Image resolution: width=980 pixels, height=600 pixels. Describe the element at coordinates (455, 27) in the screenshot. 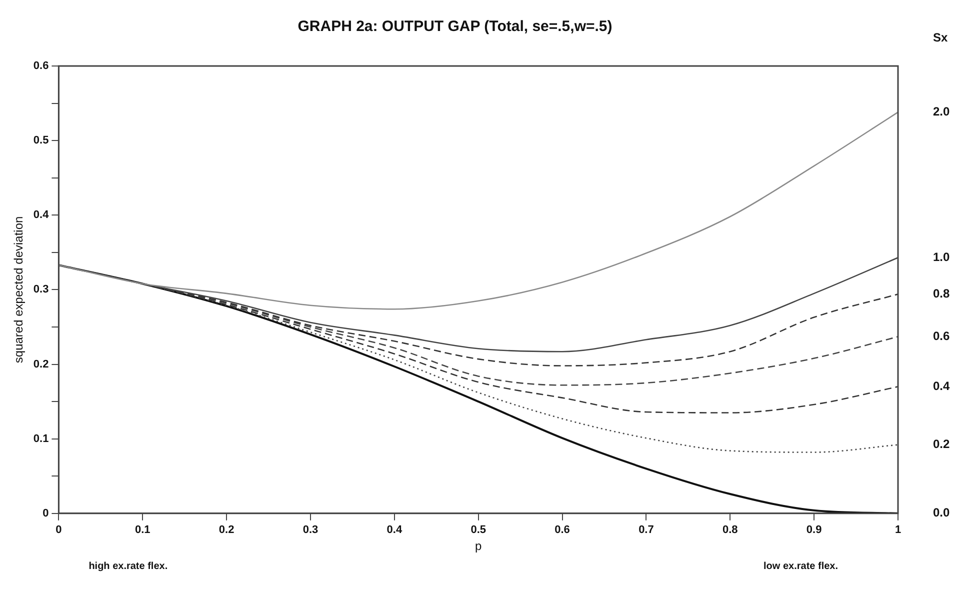

I see `chart-title: GRAPH 2a: OUTPUT GAP (Total, se=.5,w=.5)` at that location.